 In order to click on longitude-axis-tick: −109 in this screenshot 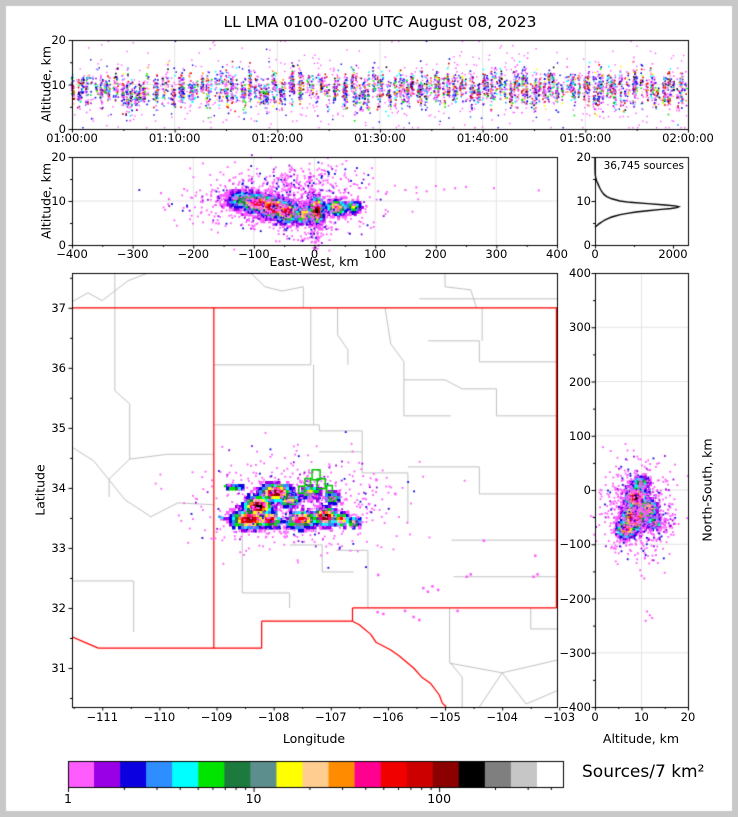, I will do `click(216, 717)`.